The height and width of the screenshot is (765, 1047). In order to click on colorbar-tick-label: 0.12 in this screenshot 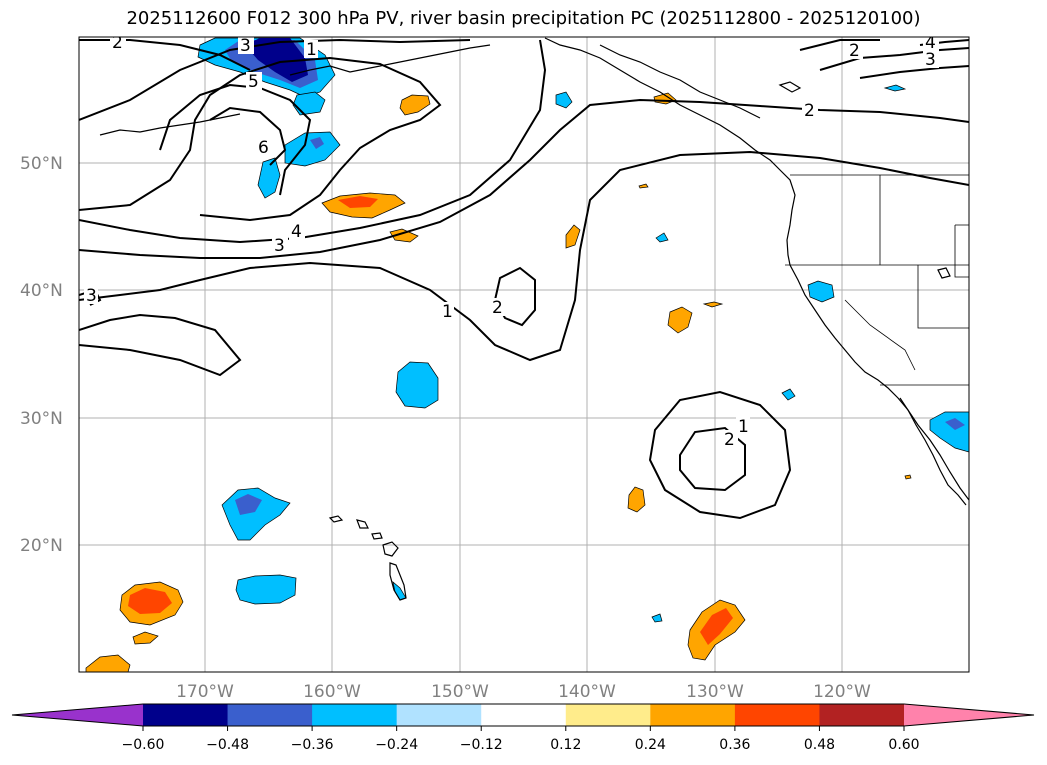, I will do `click(565, 745)`.